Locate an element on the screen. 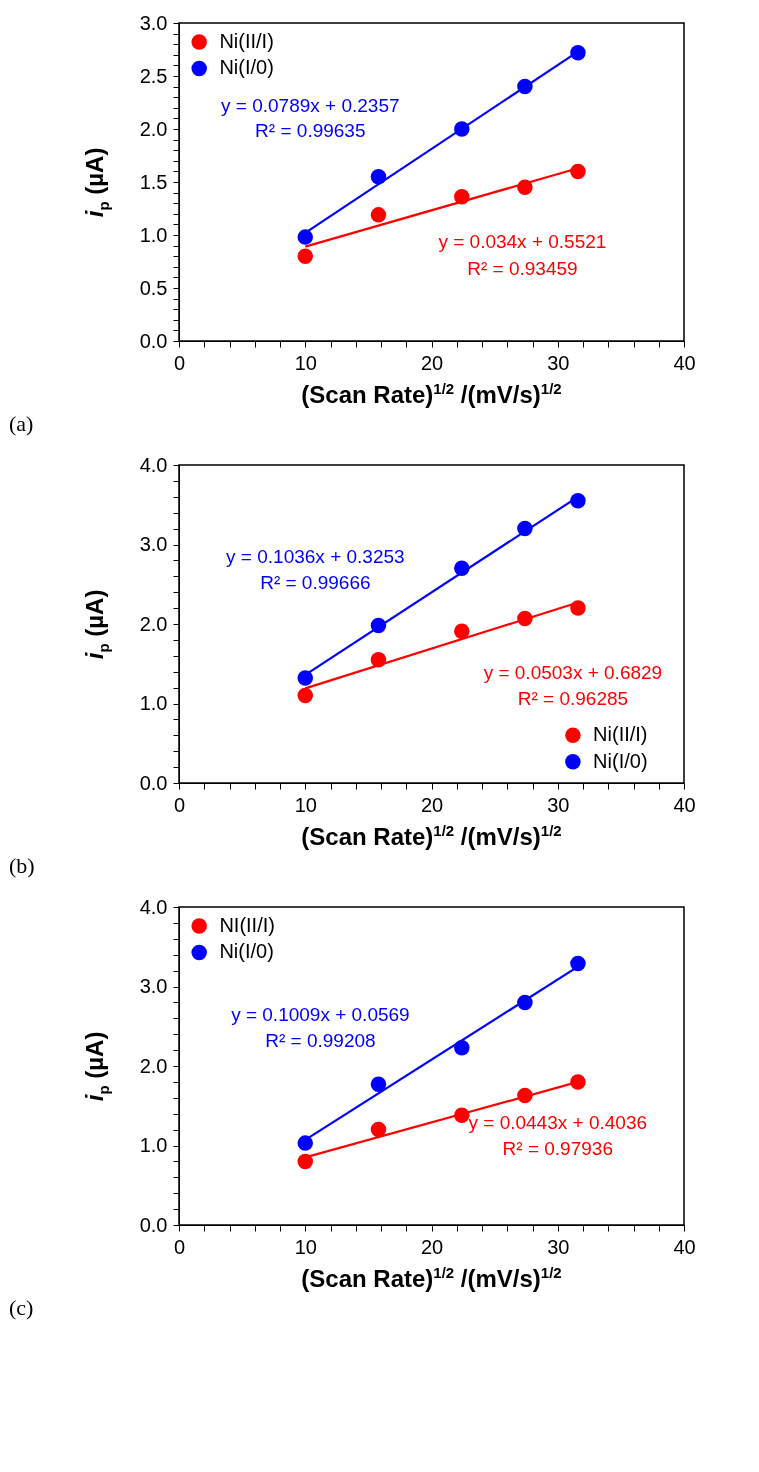 The width and height of the screenshot is (759, 1472). annotation: y = 0.1009x + 0.0569 is located at coordinates (320, 1015).